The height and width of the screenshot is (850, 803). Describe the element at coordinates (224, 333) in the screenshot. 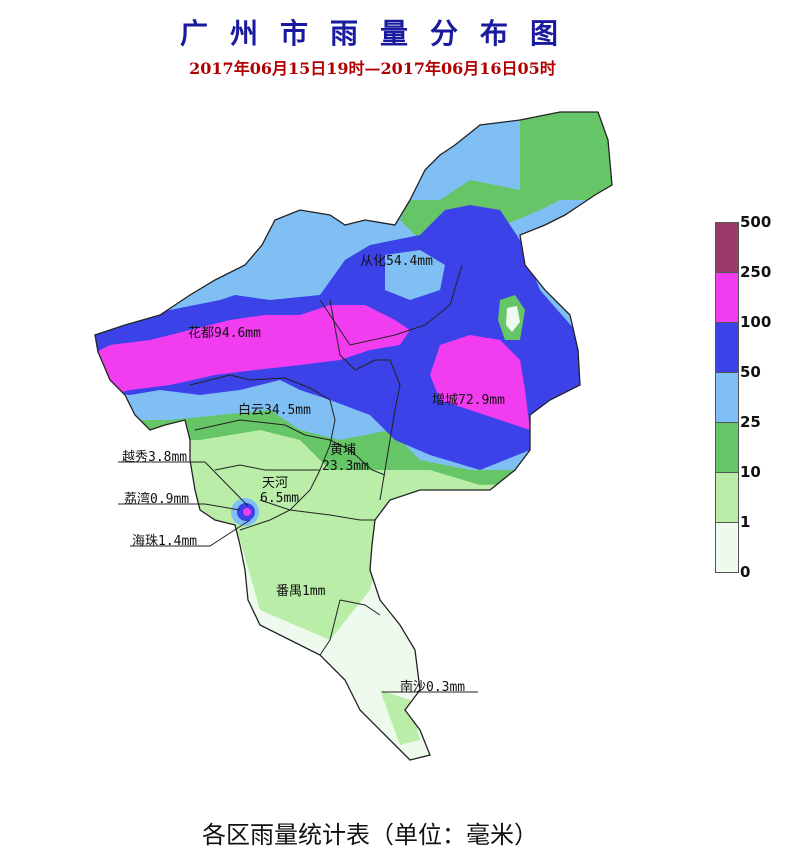

I see `label-huadu: 花都94.6mm` at that location.